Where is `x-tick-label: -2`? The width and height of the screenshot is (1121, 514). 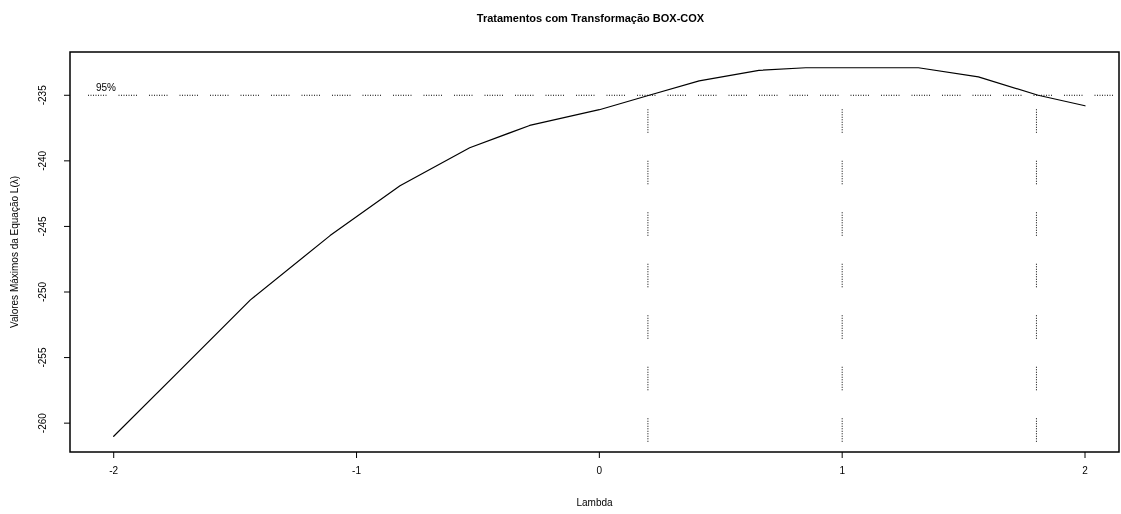
x-tick-label: -2 is located at coordinates (114, 470).